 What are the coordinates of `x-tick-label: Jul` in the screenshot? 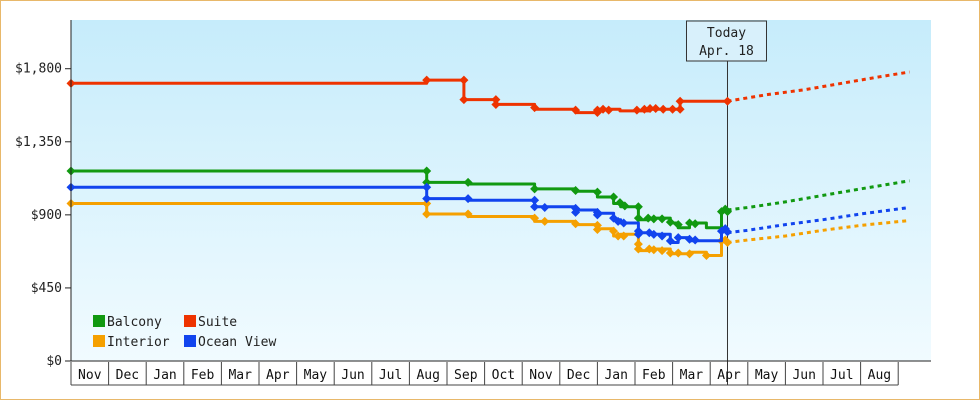 It's located at (841, 375).